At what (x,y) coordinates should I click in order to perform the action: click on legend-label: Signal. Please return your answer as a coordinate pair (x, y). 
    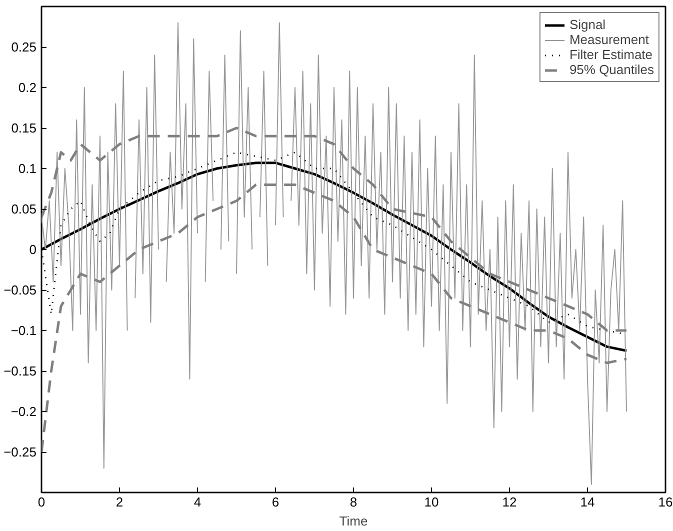
    Looking at the image, I should click on (587, 24).